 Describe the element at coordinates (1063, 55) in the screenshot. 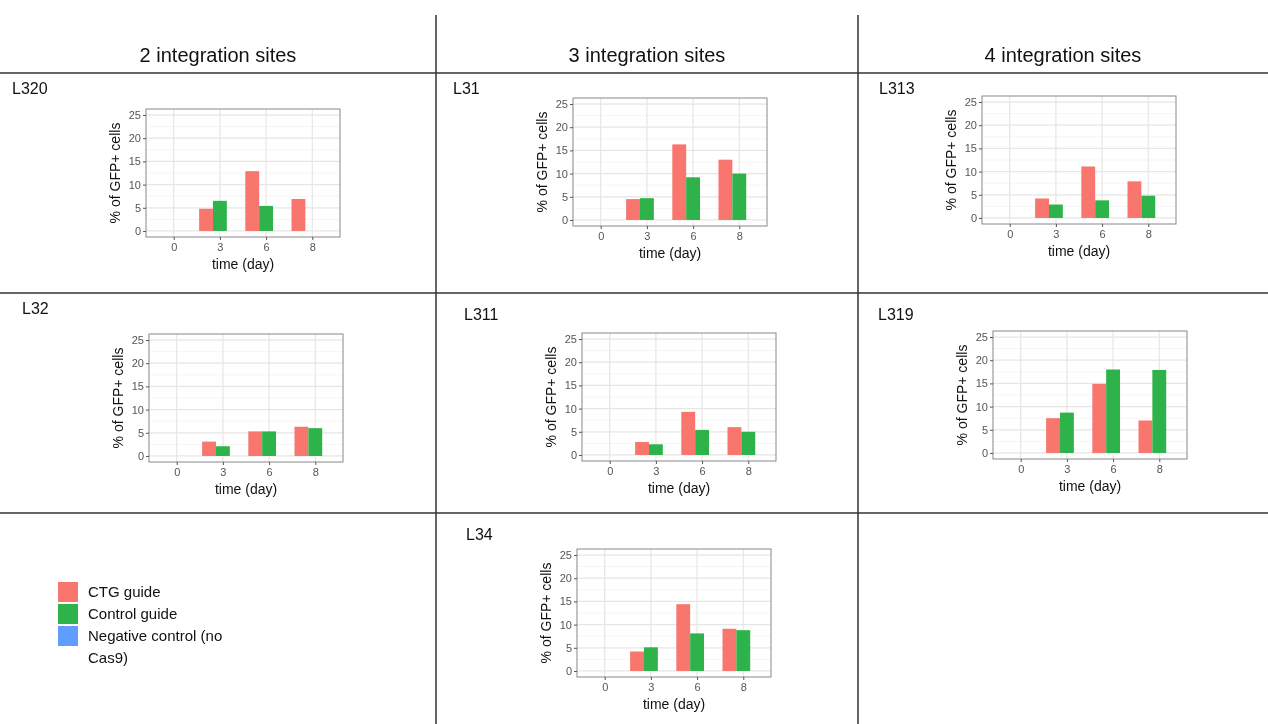

I see `text: 4 integration sites` at that location.